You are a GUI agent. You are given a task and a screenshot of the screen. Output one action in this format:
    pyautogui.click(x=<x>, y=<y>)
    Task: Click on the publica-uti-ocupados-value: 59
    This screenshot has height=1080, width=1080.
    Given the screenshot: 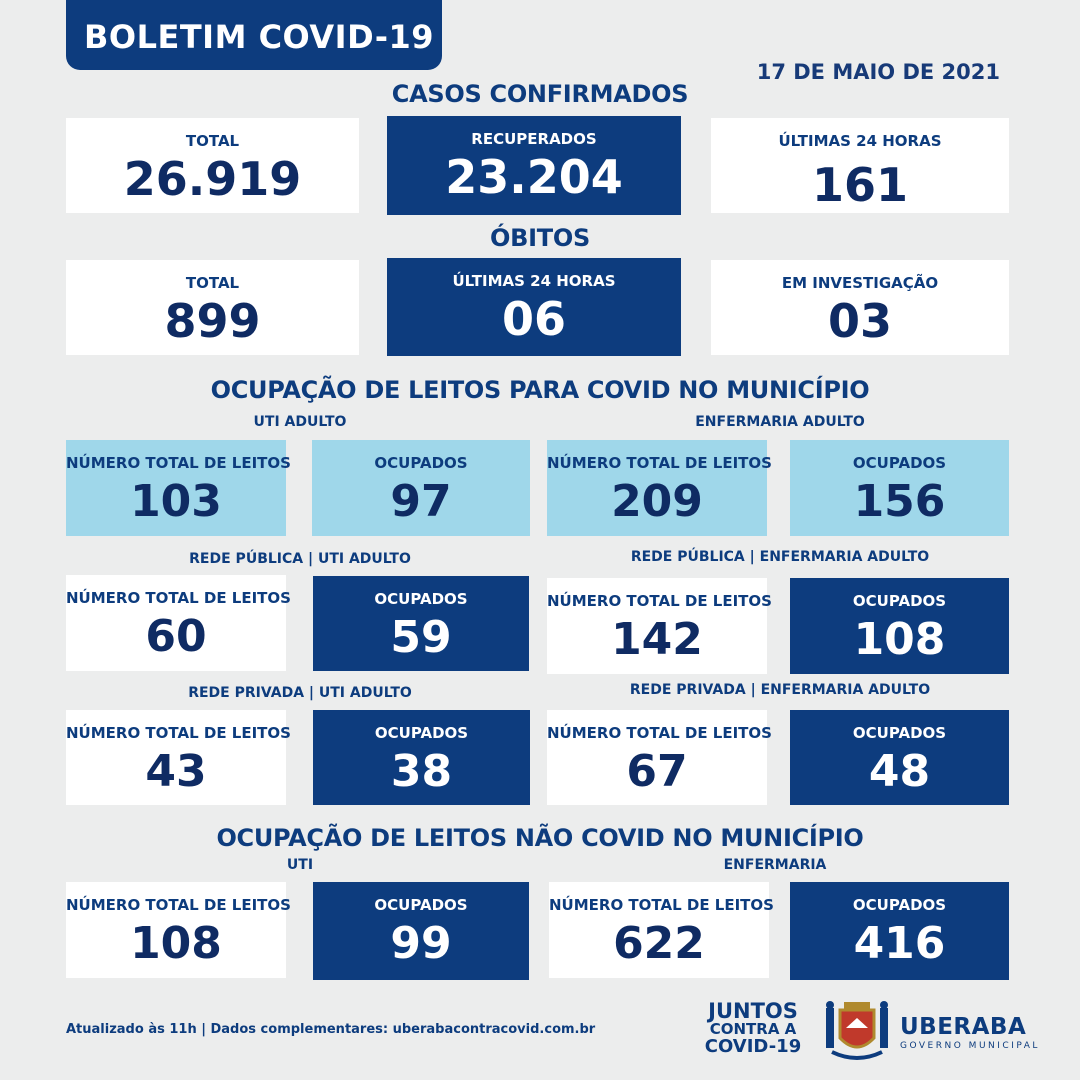 What is the action you would take?
    pyautogui.click(x=421, y=637)
    